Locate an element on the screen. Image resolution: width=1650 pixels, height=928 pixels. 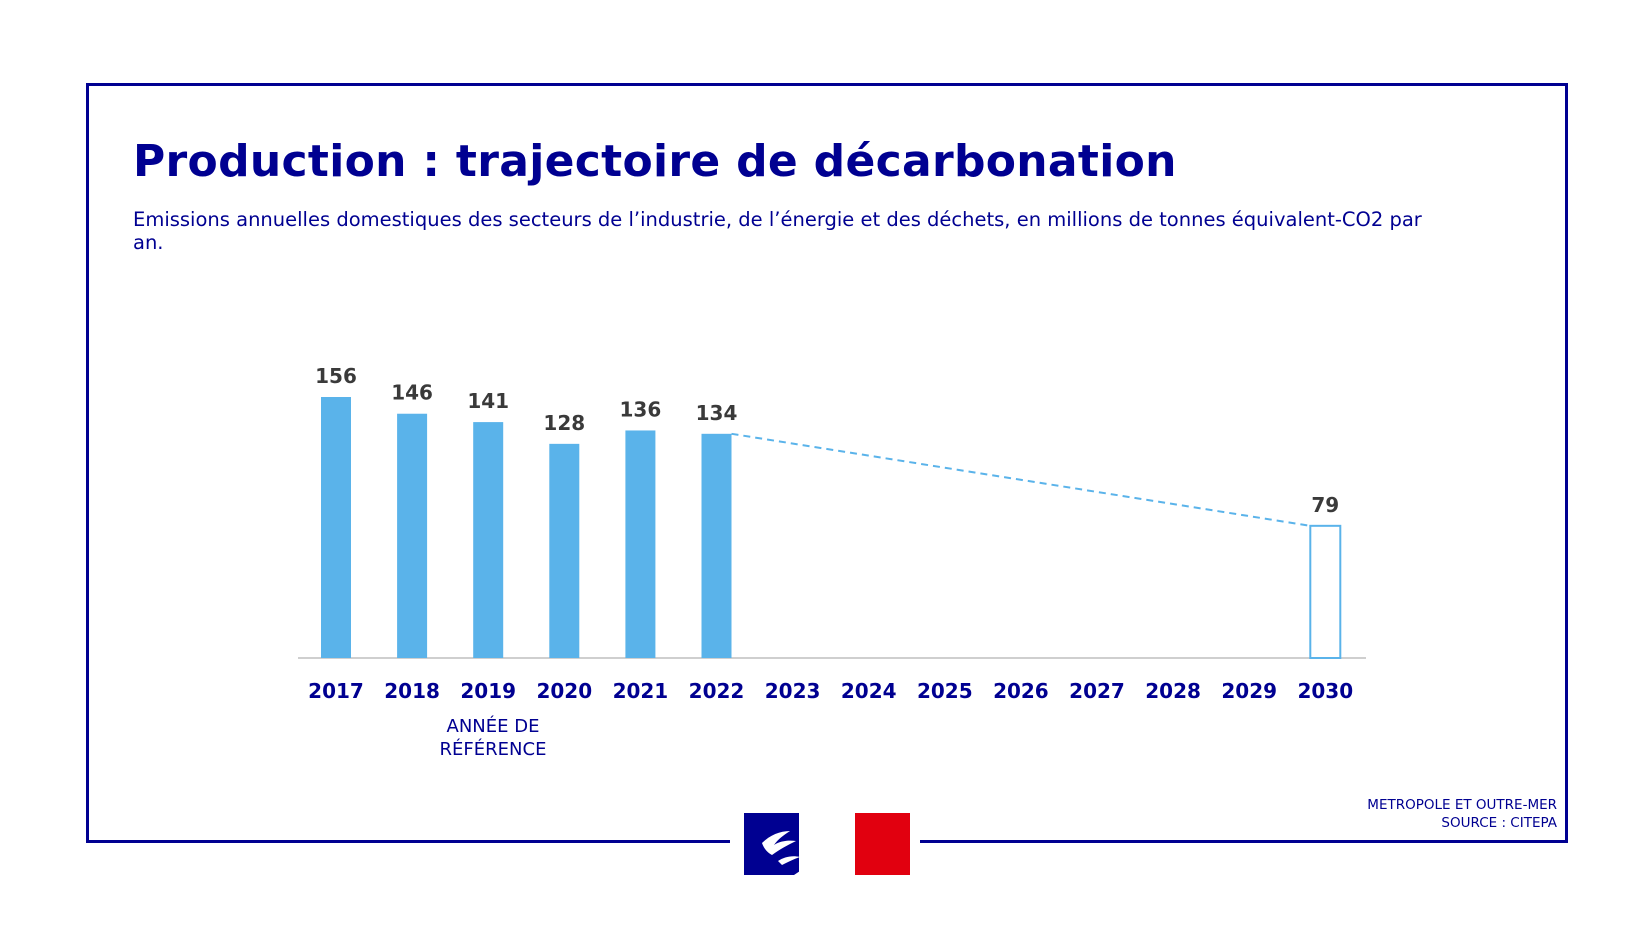
logo-profile-silhouette is located at coordinates (824, 844).